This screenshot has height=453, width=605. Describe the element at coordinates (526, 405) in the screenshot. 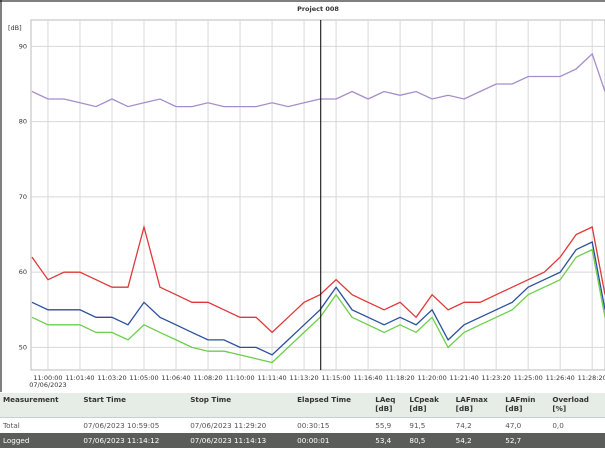

I see `column-header: LAFmin [dB]` at that location.